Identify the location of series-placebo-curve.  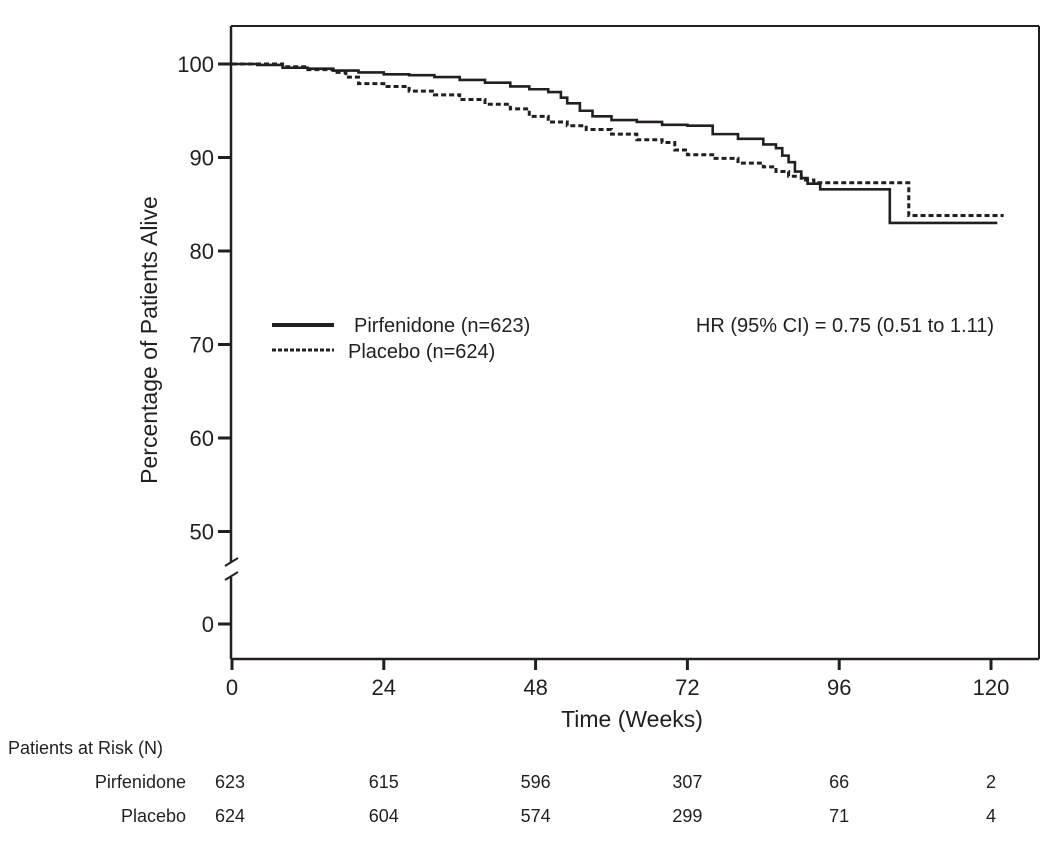
(618, 139).